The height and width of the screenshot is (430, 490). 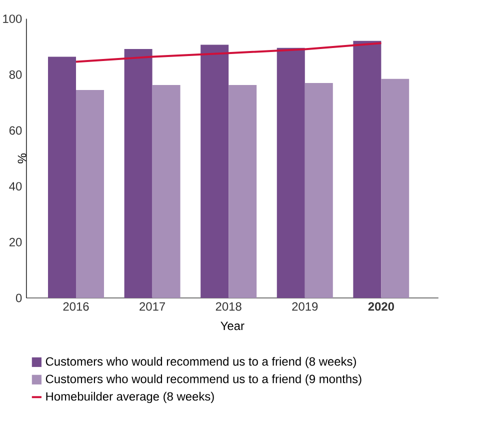 I want to click on y-tick-label: 0, so click(x=19, y=298).